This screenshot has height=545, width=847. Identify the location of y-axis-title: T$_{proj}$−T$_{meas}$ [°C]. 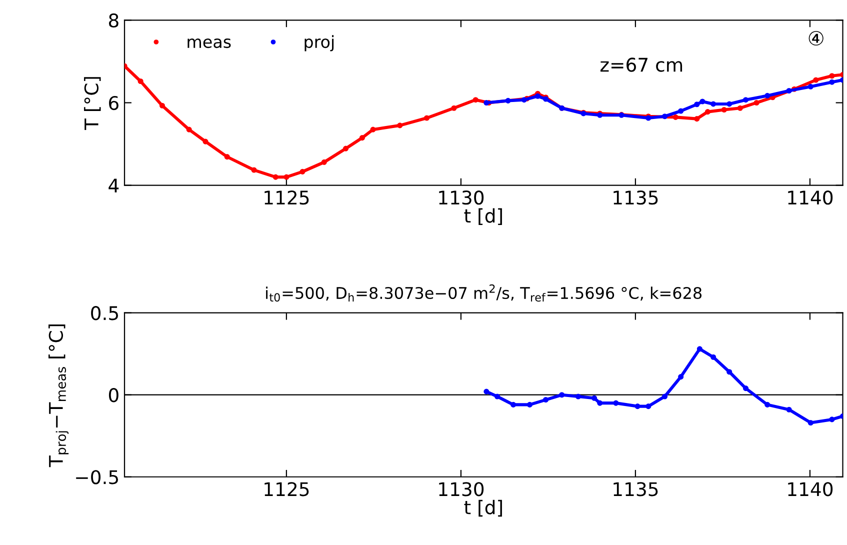
(58, 396).